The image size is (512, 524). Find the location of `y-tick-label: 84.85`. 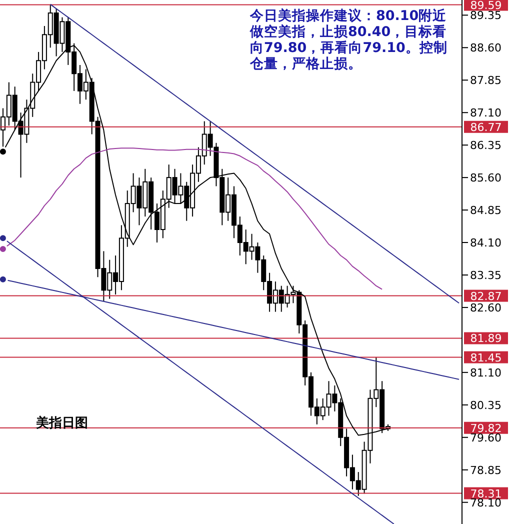

y-tick-label: 84.85 is located at coordinates (486, 210).